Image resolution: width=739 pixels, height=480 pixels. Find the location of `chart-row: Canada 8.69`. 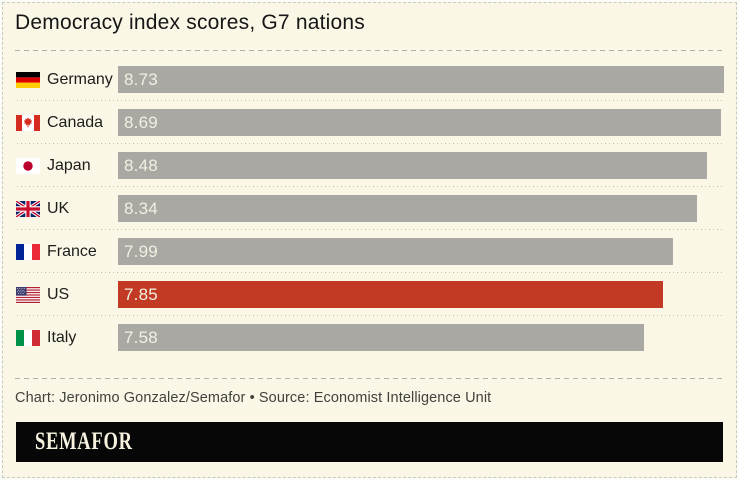

chart-row: Canada 8.69 is located at coordinates (369, 122).